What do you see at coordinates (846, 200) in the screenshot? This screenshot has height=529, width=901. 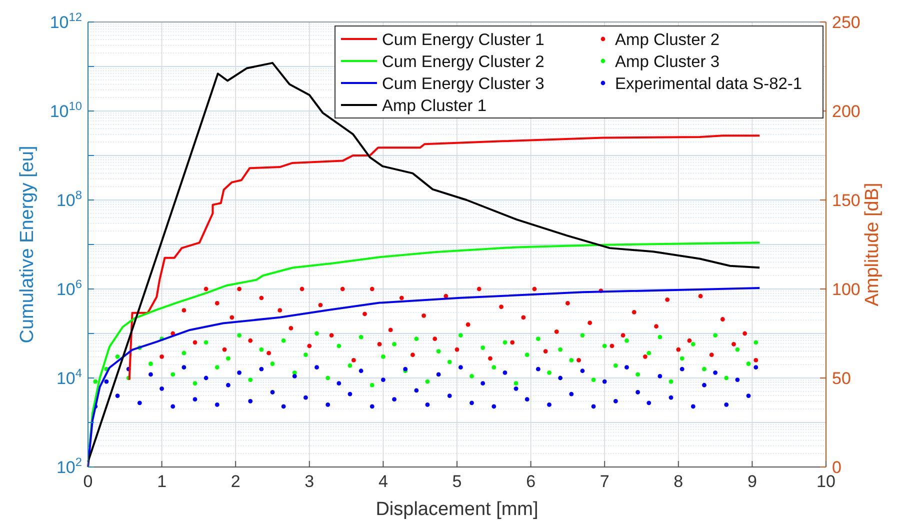 I see `y2-tick-label: 150` at bounding box center [846, 200].